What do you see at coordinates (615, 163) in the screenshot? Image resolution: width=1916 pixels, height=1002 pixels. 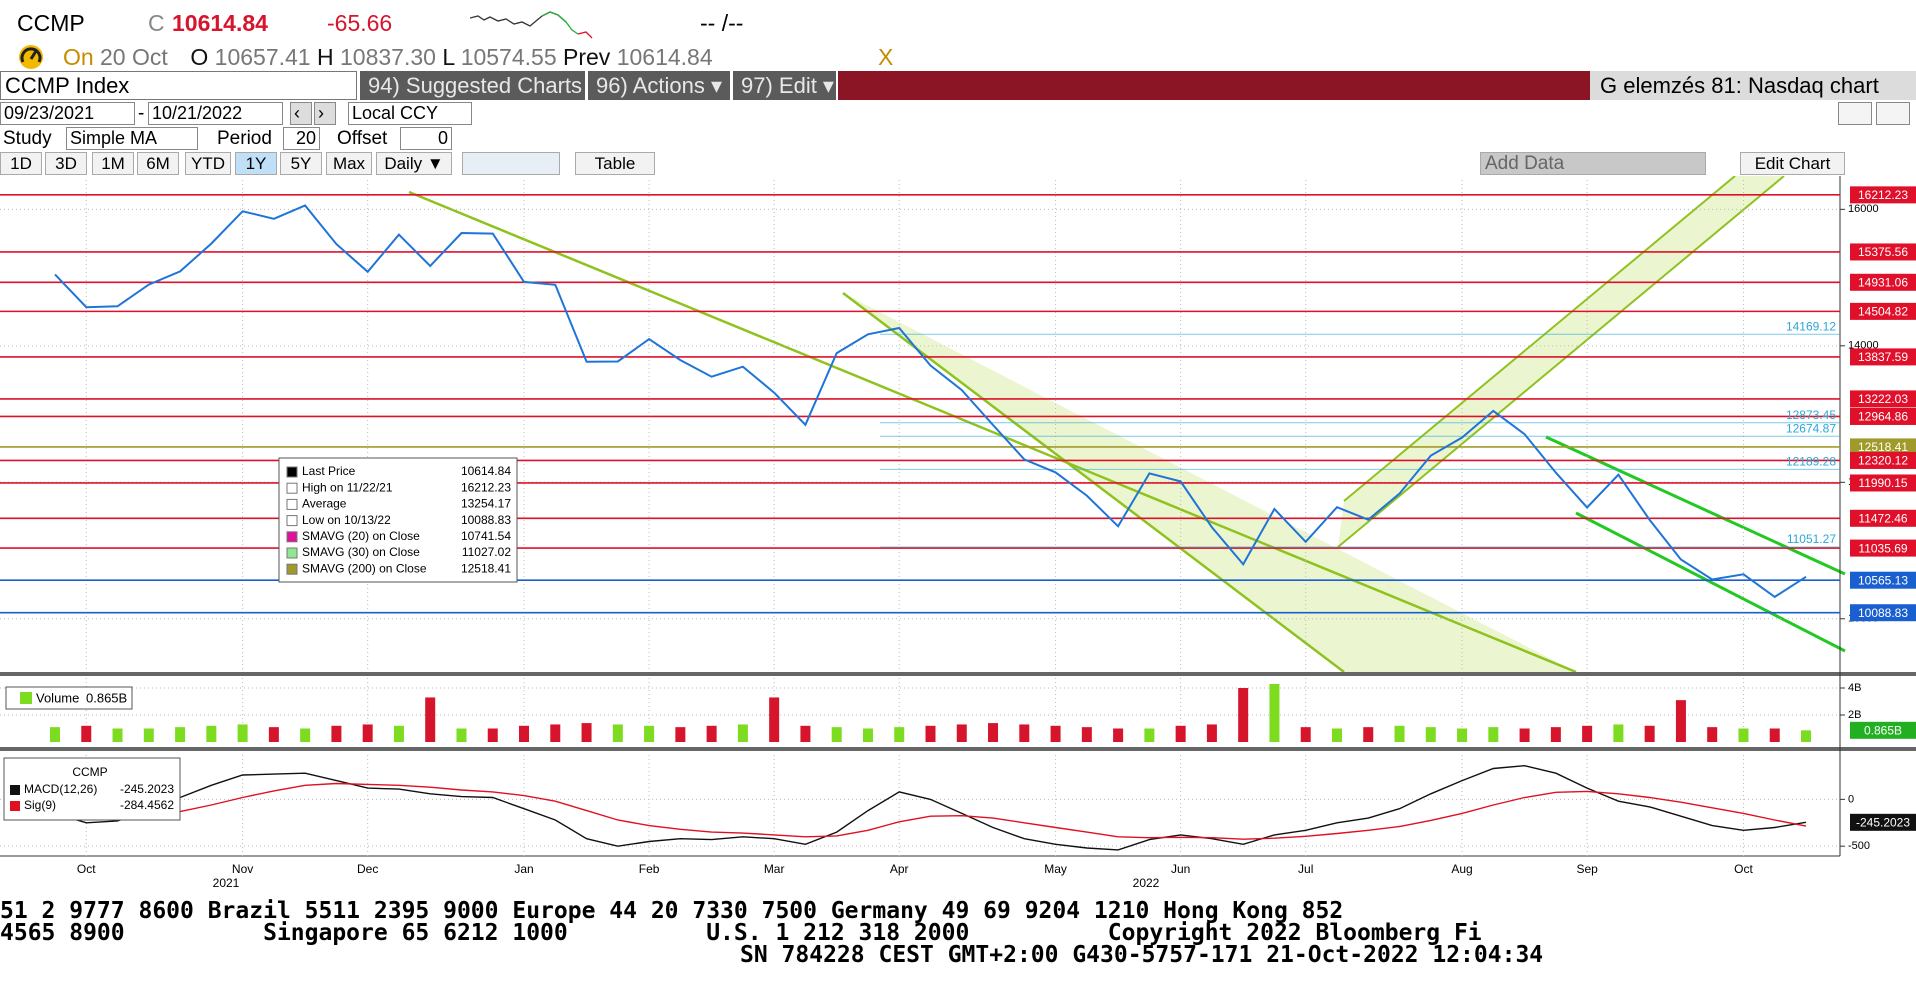 I see `table-button: Table` at bounding box center [615, 163].